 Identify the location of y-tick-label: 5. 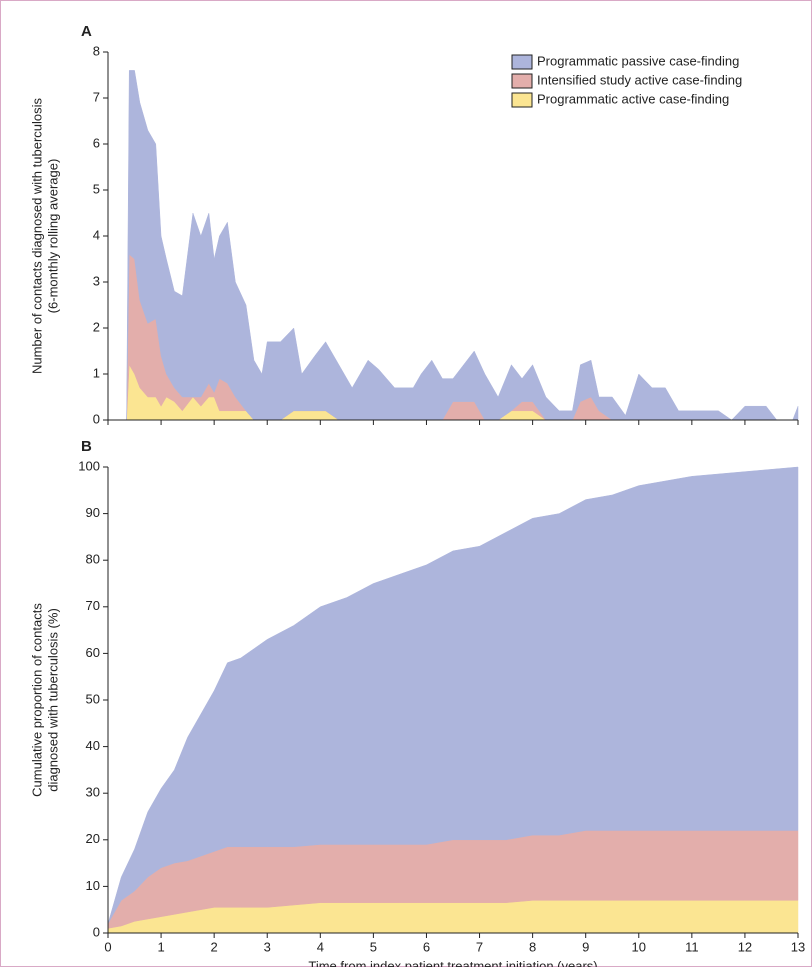
(96, 188).